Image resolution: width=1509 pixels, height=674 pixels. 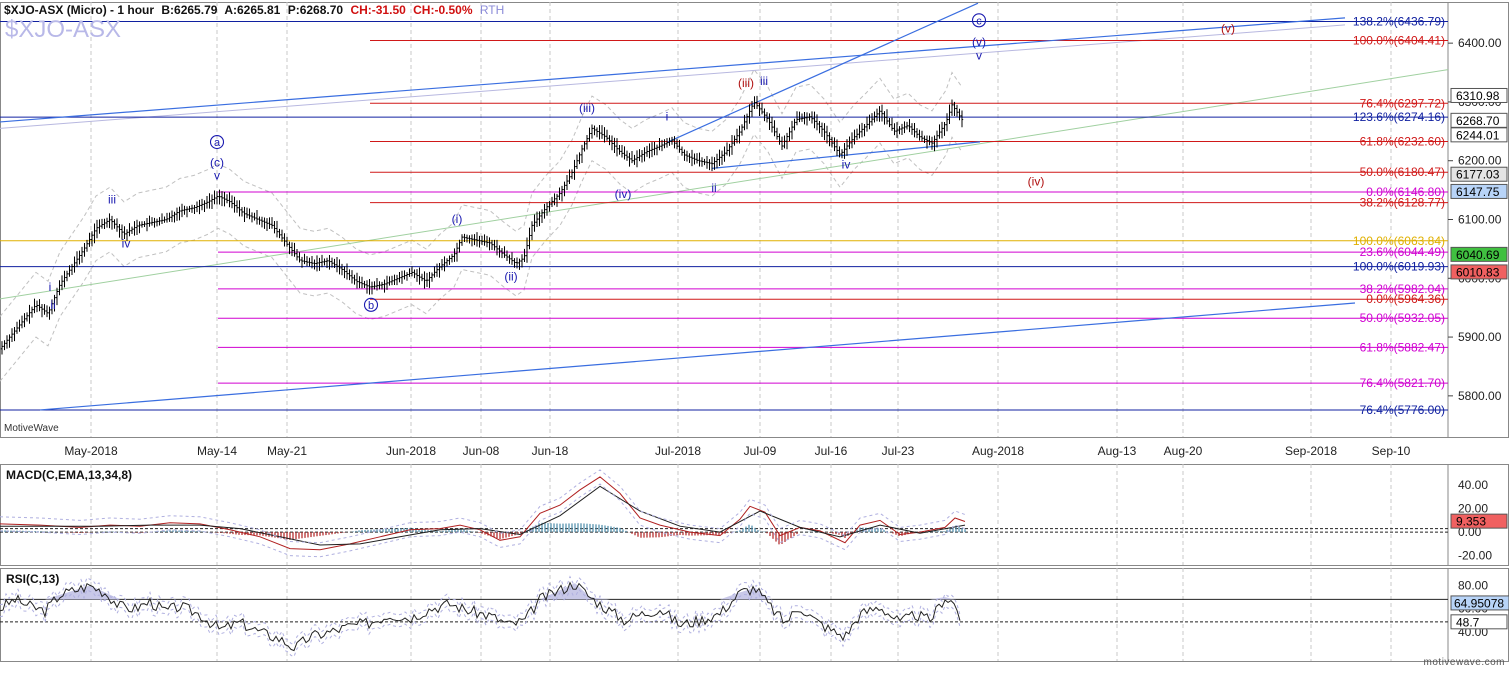 I want to click on brand-label: MotiveWave, so click(x=31, y=428).